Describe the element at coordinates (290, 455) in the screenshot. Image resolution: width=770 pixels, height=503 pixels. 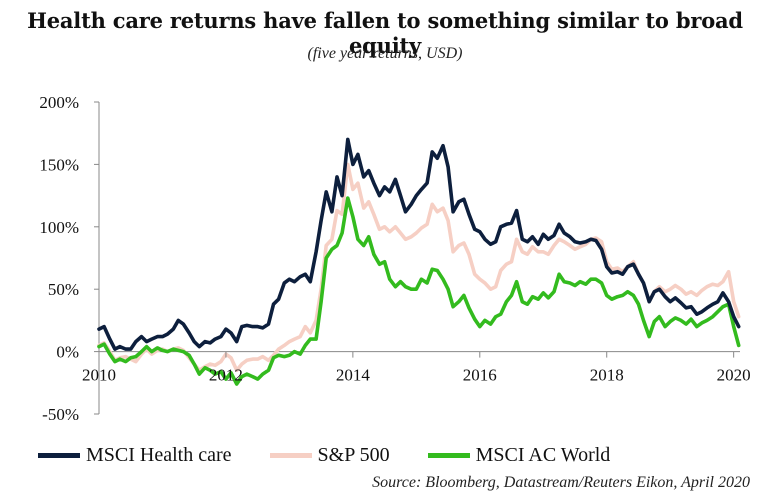
I see `legend-swatch-sp500` at that location.